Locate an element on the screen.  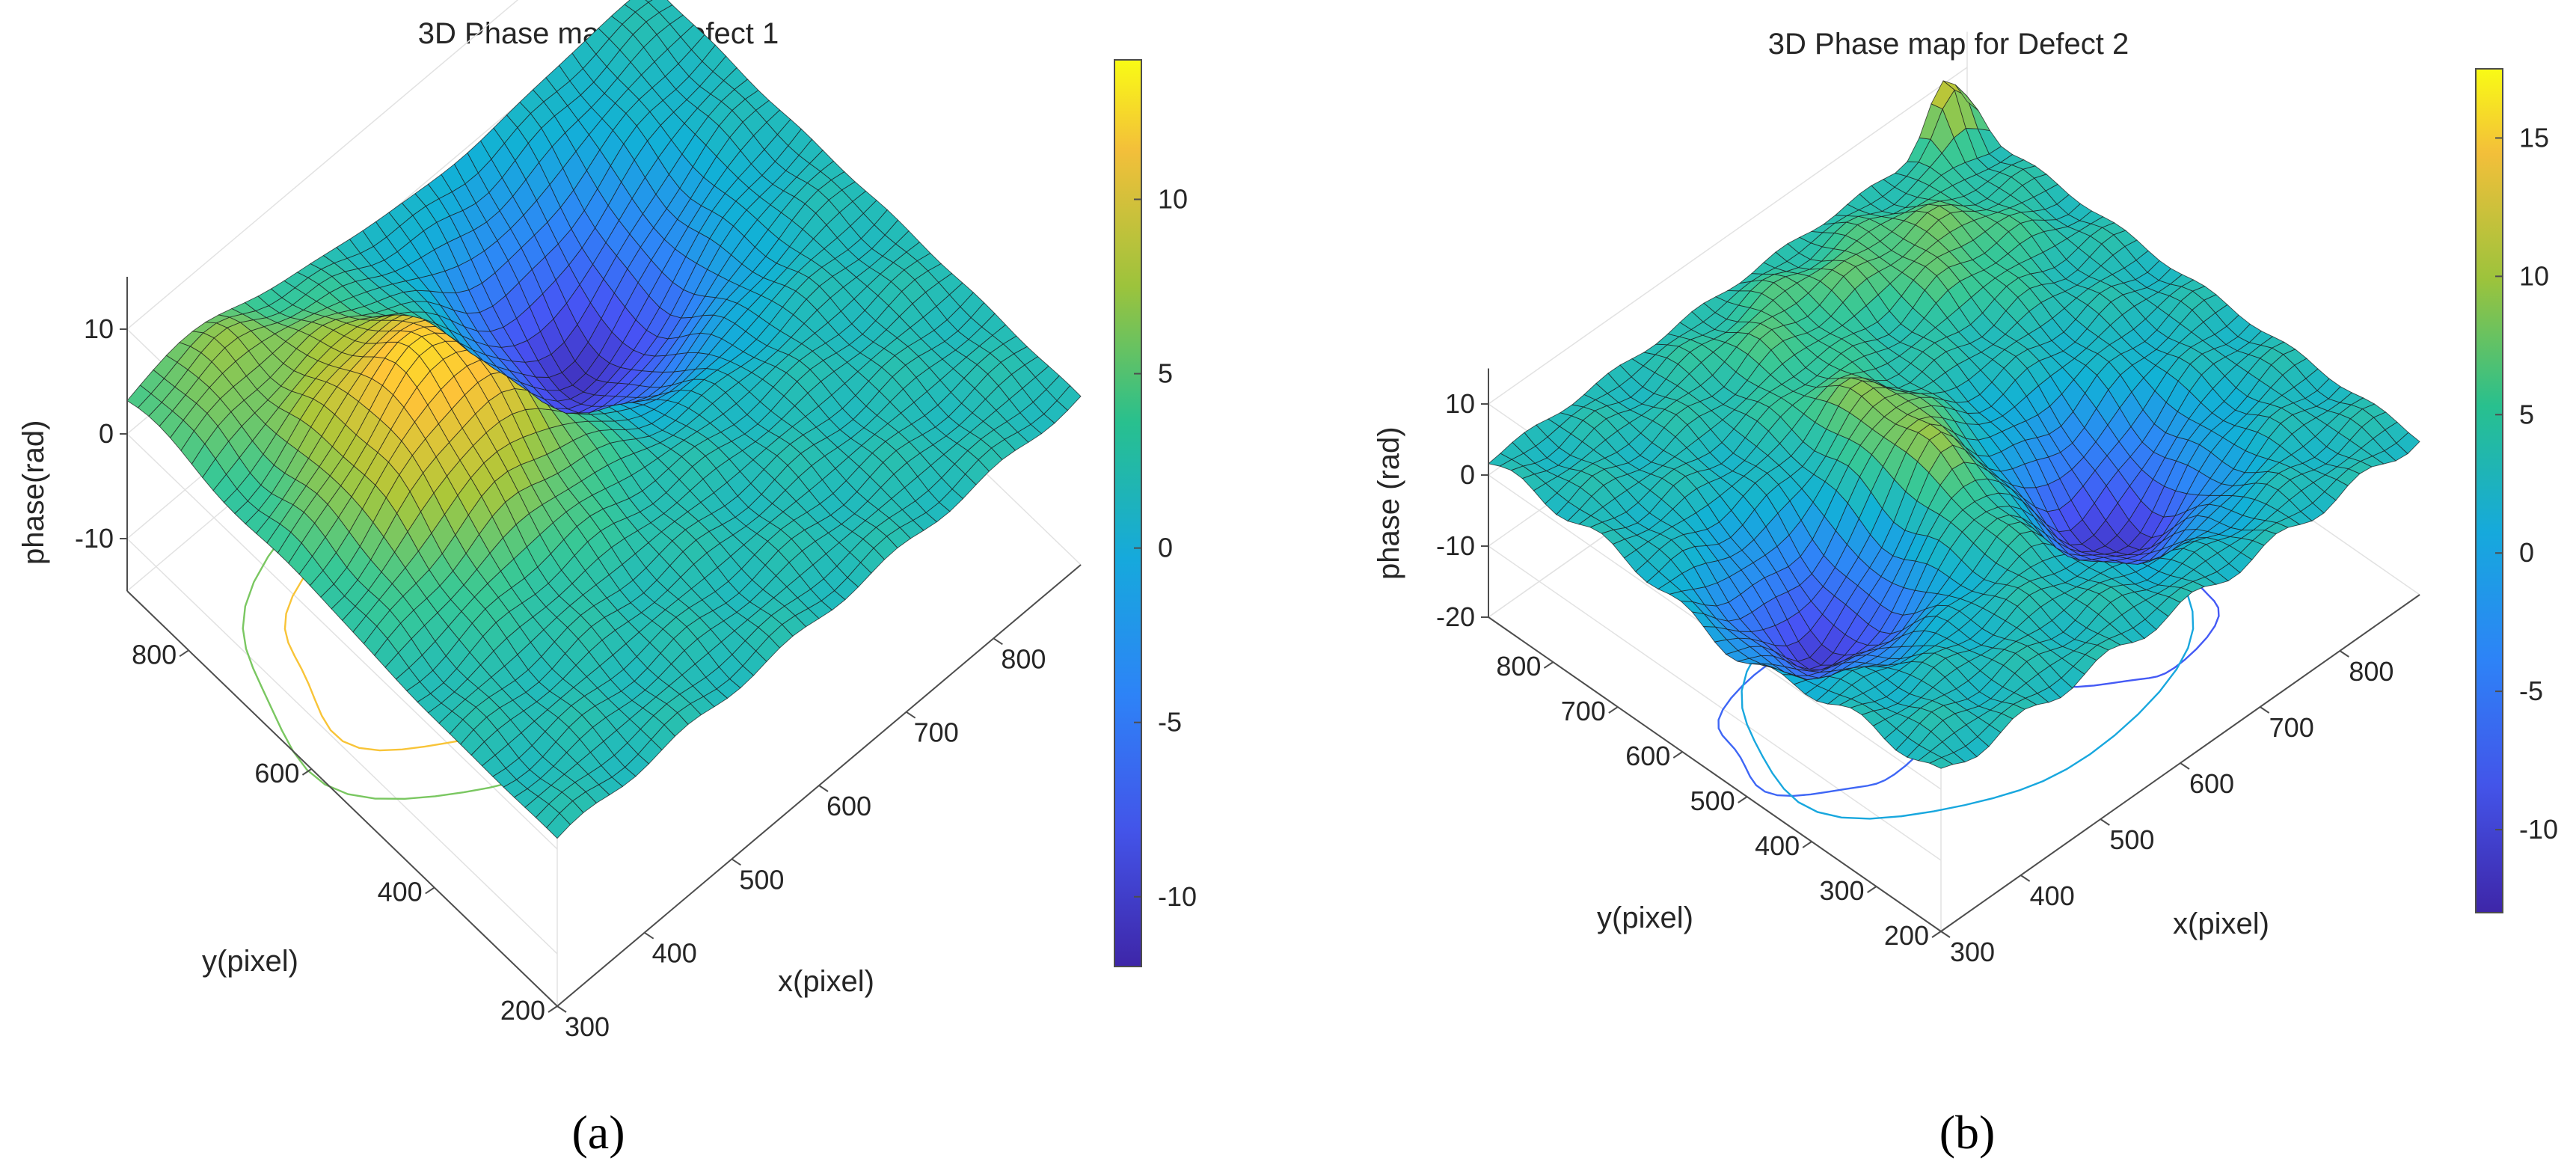
z-tick-label: -20 is located at coordinates (1455, 616).